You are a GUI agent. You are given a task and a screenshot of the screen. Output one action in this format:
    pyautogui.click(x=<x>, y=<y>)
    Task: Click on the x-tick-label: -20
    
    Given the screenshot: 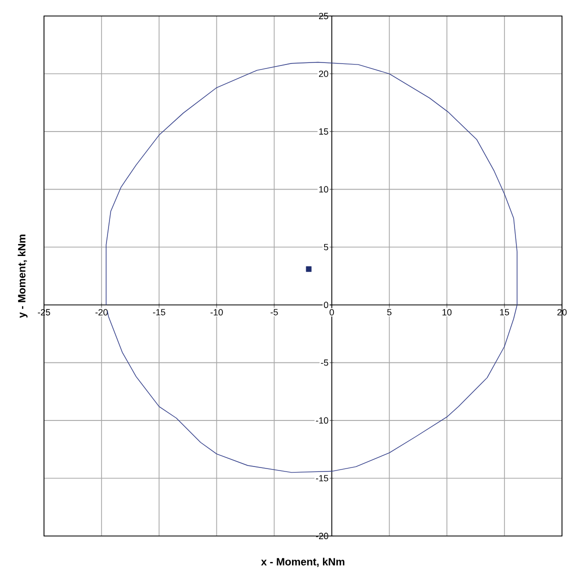 What is the action you would take?
    pyautogui.click(x=101, y=312)
    